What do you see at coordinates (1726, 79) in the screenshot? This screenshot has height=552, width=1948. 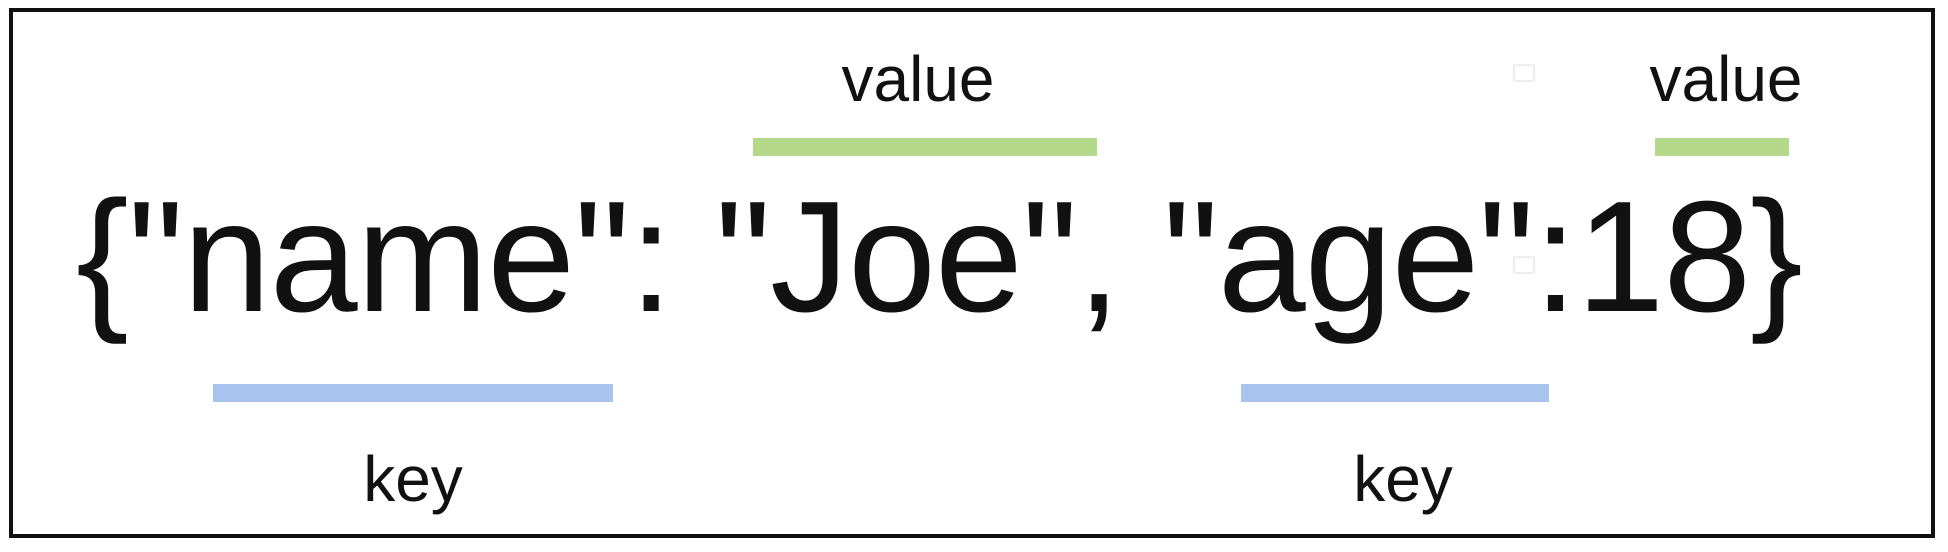 I see `value-label-2: value` at bounding box center [1726, 79].